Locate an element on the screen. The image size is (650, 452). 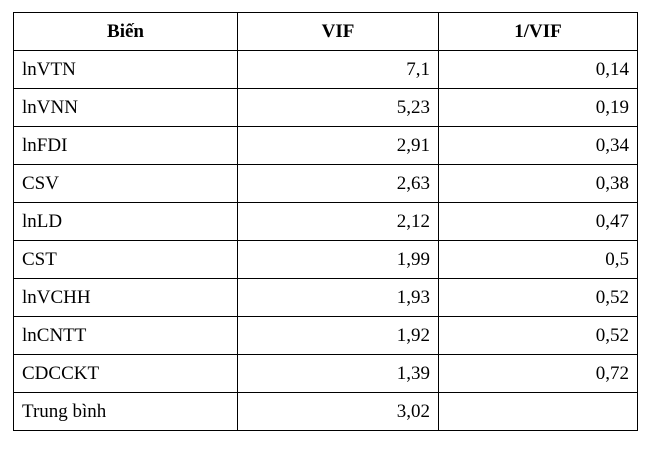
table-cell: 7,1 is located at coordinates (338, 69).